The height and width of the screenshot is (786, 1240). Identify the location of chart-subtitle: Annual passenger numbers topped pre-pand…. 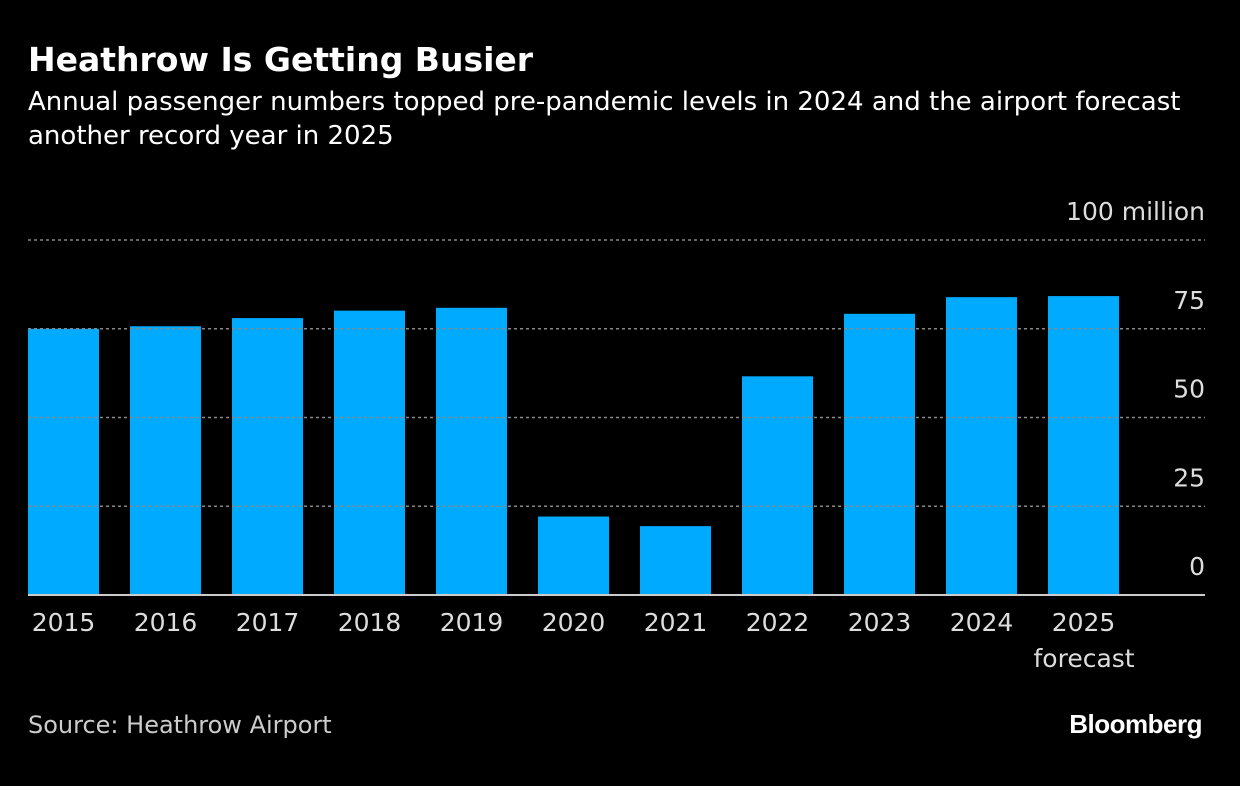
(604, 119).